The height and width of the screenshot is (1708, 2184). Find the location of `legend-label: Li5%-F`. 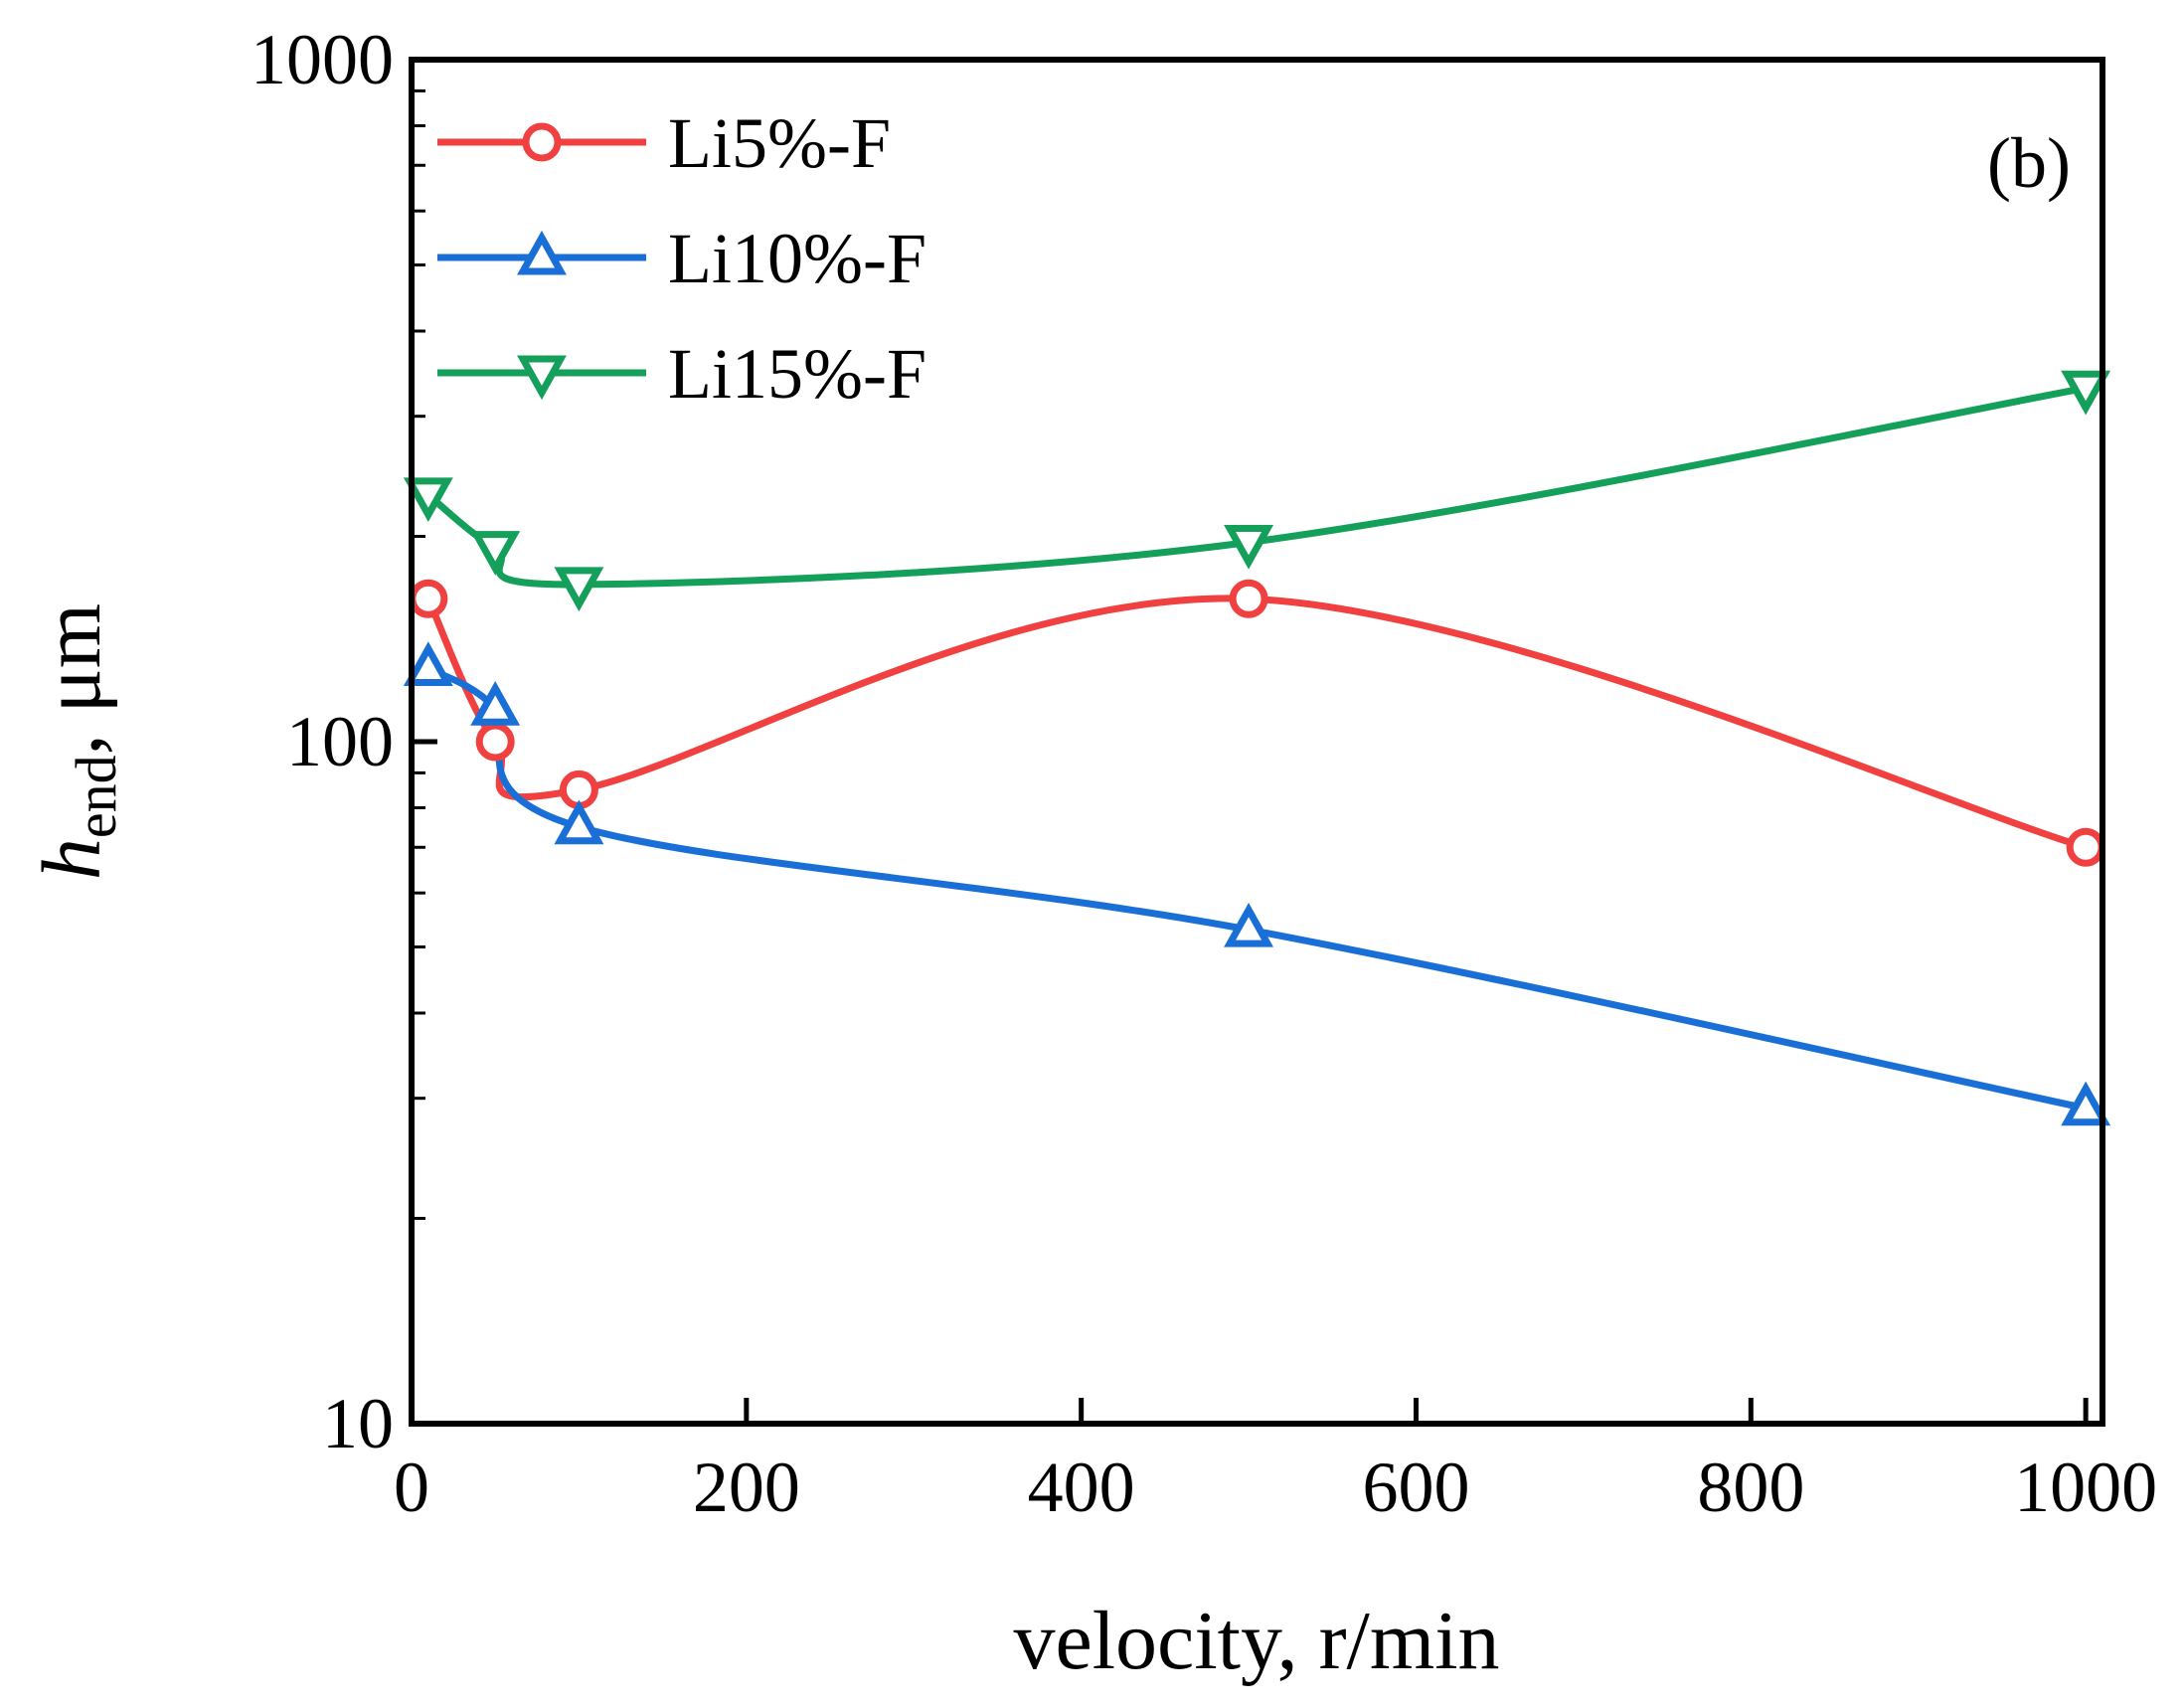

legend-label: Li5%-F is located at coordinates (779, 143).